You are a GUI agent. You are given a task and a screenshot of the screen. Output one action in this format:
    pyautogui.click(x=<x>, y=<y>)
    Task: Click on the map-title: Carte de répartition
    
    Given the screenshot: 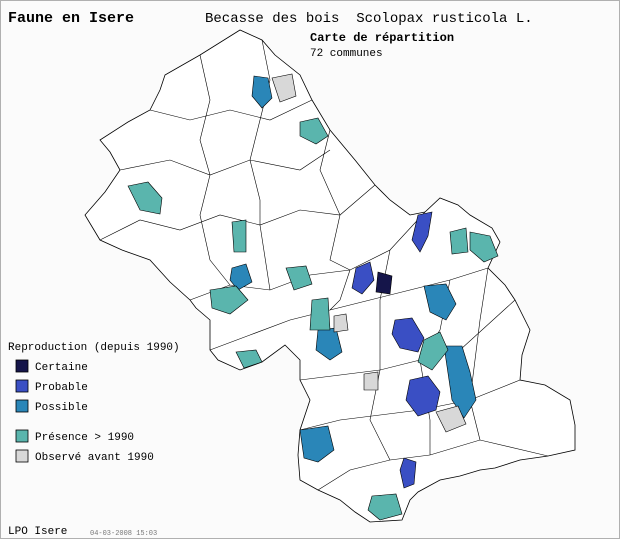 What is the action you would take?
    pyautogui.click(x=382, y=38)
    